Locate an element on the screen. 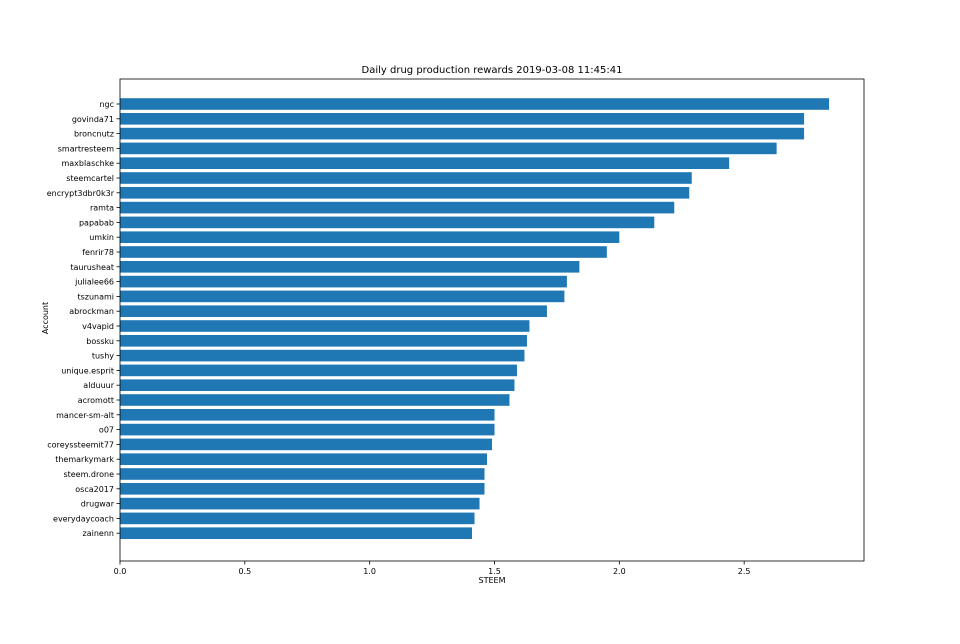 Image resolution: width=960 pixels, height=644 pixels. bar-bossku is located at coordinates (323, 341).